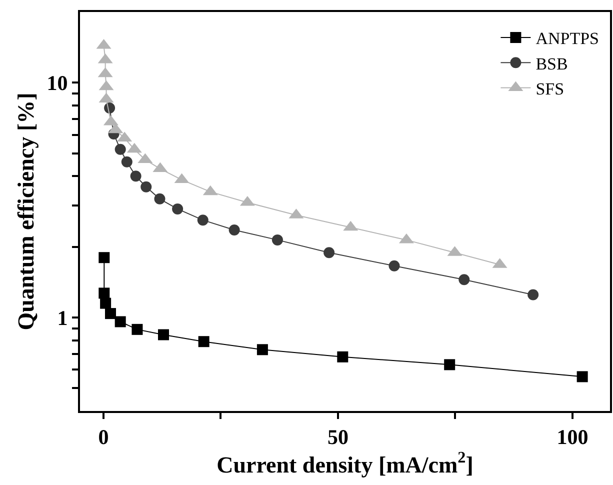 Image resolution: width=613 pixels, height=485 pixels. What do you see at coordinates (337, 437) in the screenshot?
I see `x-tick-label: 50` at bounding box center [337, 437].